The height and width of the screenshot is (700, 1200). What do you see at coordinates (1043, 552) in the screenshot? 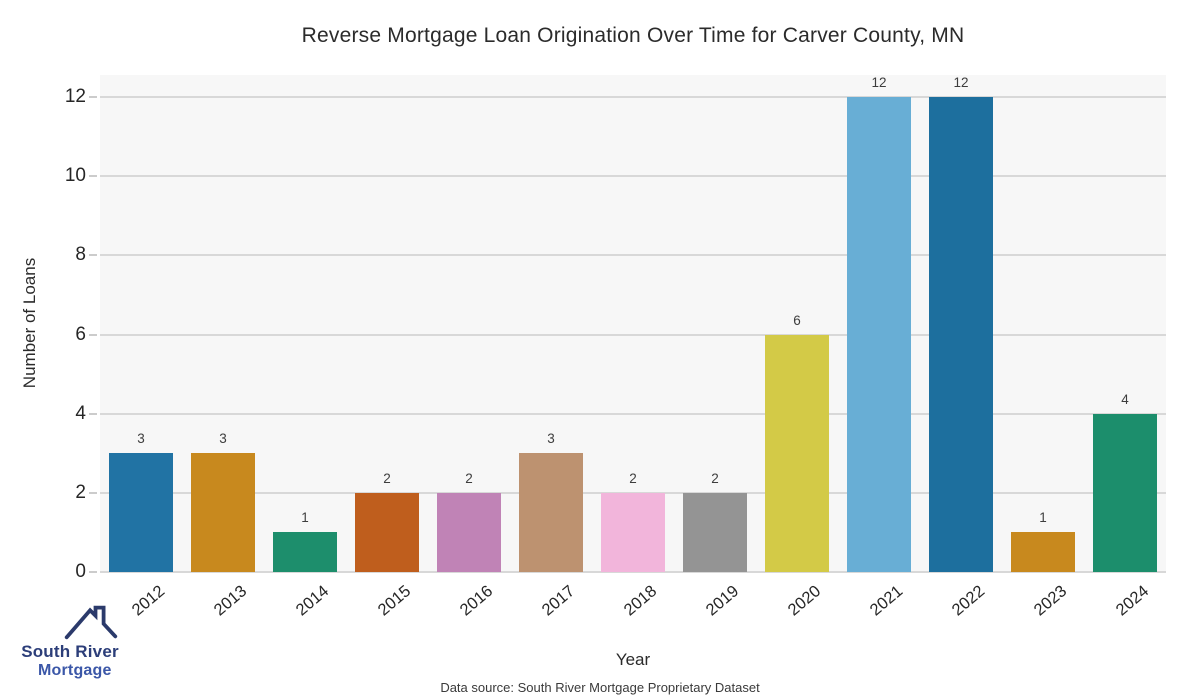
I see `bar-2023` at bounding box center [1043, 552].